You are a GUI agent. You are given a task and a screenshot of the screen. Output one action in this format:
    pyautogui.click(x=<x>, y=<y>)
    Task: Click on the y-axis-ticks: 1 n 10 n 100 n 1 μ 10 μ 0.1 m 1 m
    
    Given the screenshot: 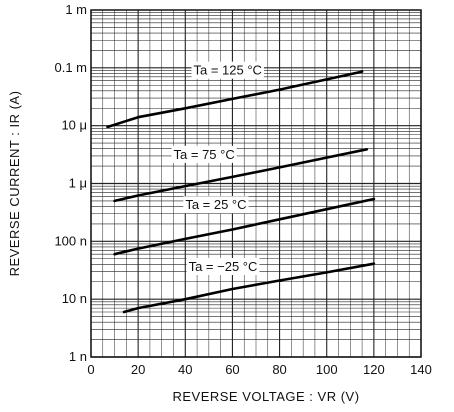 What is the action you would take?
    pyautogui.click(x=70, y=183)
    